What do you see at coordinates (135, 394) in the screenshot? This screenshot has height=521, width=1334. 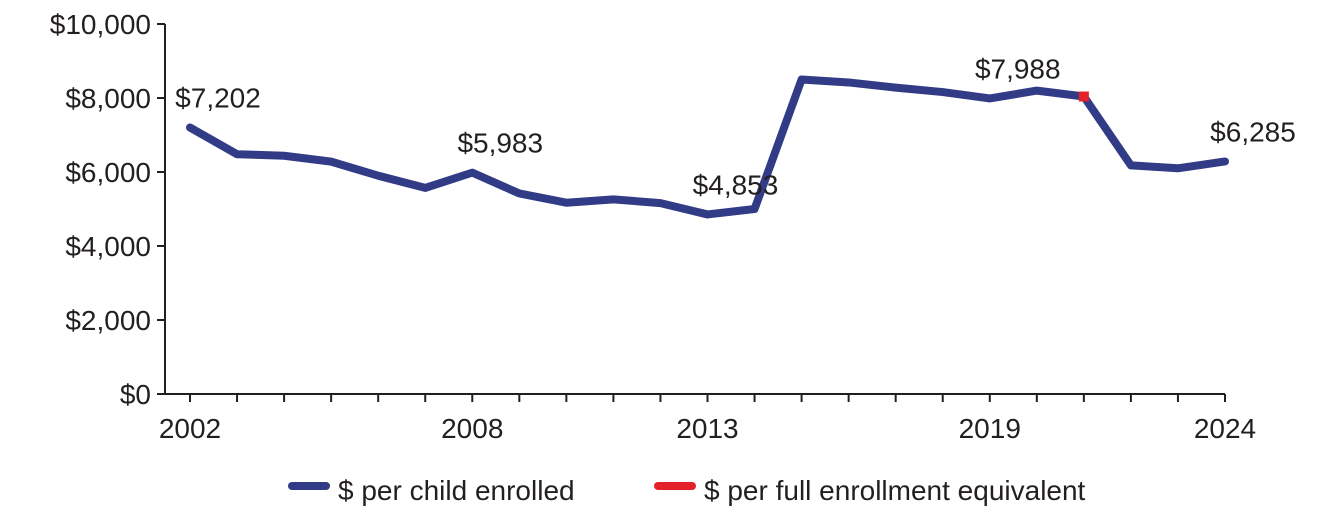 I see `y-tick-label: $0` at bounding box center [135, 394].